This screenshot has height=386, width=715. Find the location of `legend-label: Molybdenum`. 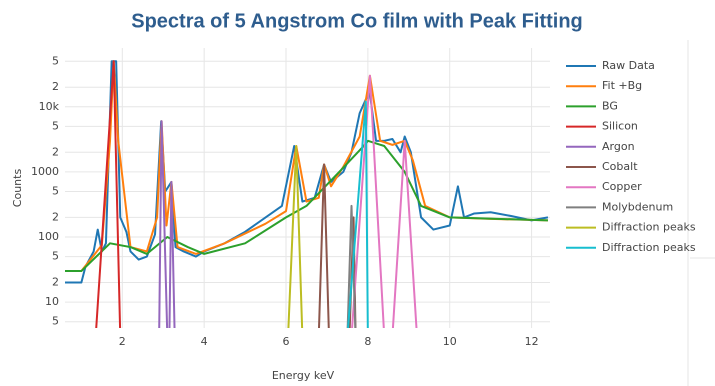

legend-label: Molybdenum is located at coordinates (637, 206).